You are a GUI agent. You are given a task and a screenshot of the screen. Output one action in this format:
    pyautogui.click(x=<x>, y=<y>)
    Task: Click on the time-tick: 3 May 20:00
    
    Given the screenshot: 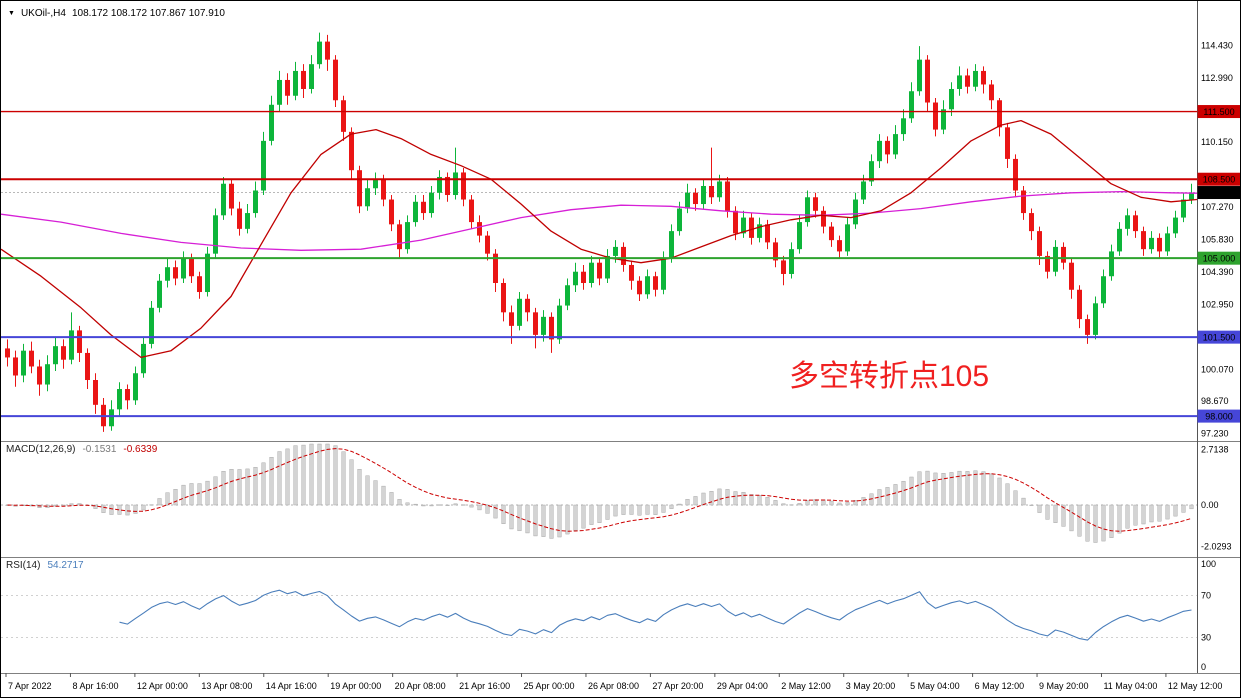 What is the action you would take?
    pyautogui.click(x=871, y=686)
    